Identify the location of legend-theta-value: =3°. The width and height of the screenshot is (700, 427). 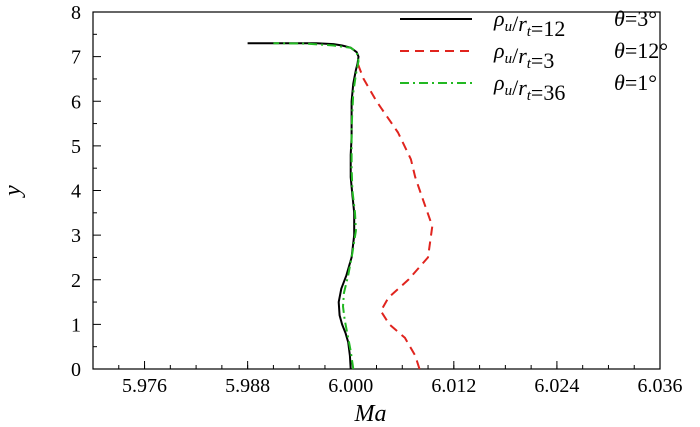
(641, 18).